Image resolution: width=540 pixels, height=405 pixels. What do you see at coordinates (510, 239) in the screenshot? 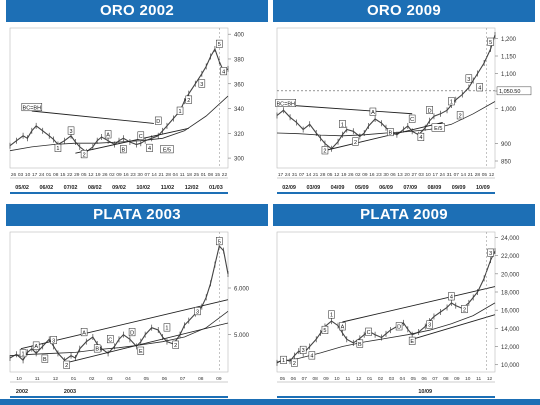
I see `y-tick-label: 24,000` at bounding box center [510, 239].